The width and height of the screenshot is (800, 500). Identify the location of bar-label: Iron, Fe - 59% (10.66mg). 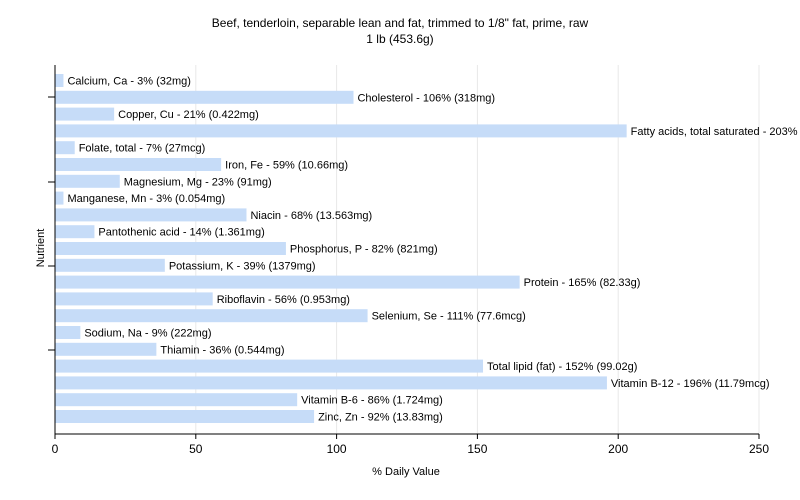
(286, 166).